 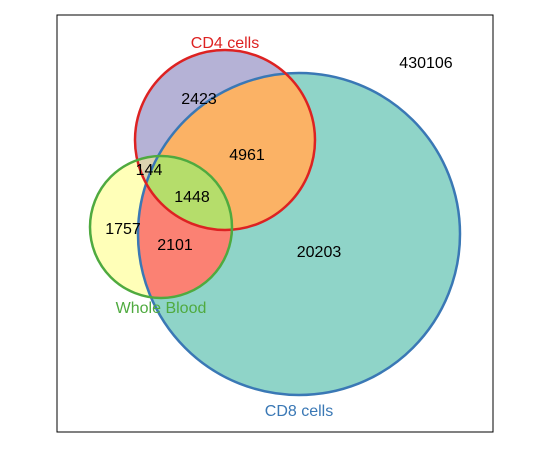 I want to click on whole-blood-set-label: Whole Blood, so click(x=161, y=308).